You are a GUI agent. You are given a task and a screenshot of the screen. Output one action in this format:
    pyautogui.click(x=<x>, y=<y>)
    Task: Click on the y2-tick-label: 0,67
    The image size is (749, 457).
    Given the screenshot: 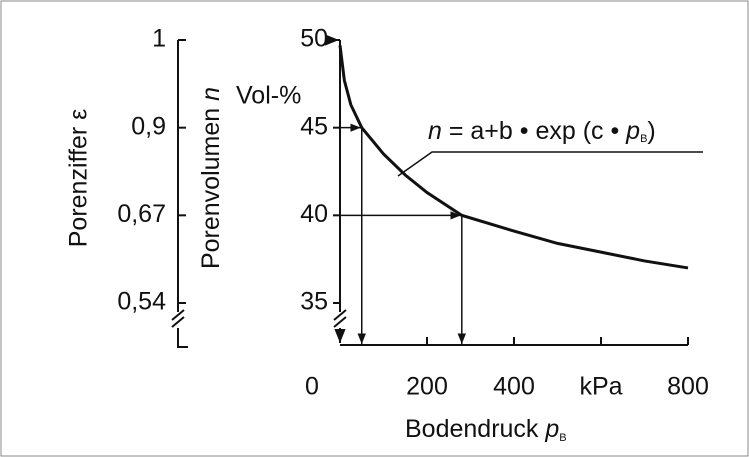 What is the action you would take?
    pyautogui.click(x=141, y=214)
    